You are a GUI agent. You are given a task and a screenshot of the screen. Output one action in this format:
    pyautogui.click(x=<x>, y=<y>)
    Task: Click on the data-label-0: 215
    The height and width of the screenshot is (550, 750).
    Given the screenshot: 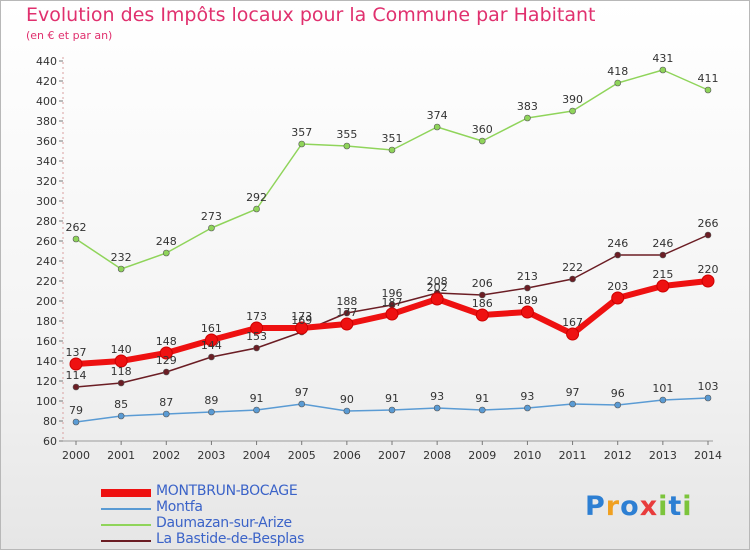 What is the action you would take?
    pyautogui.click(x=662, y=274)
    